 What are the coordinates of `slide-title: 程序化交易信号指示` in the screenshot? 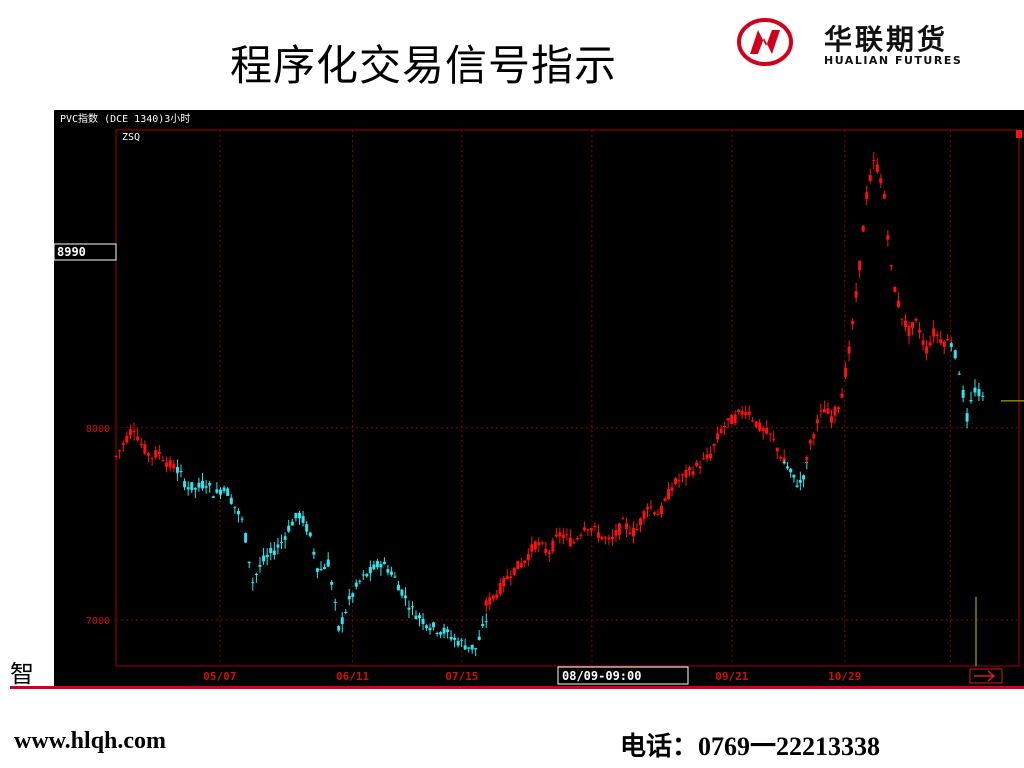 It's located at (424, 65).